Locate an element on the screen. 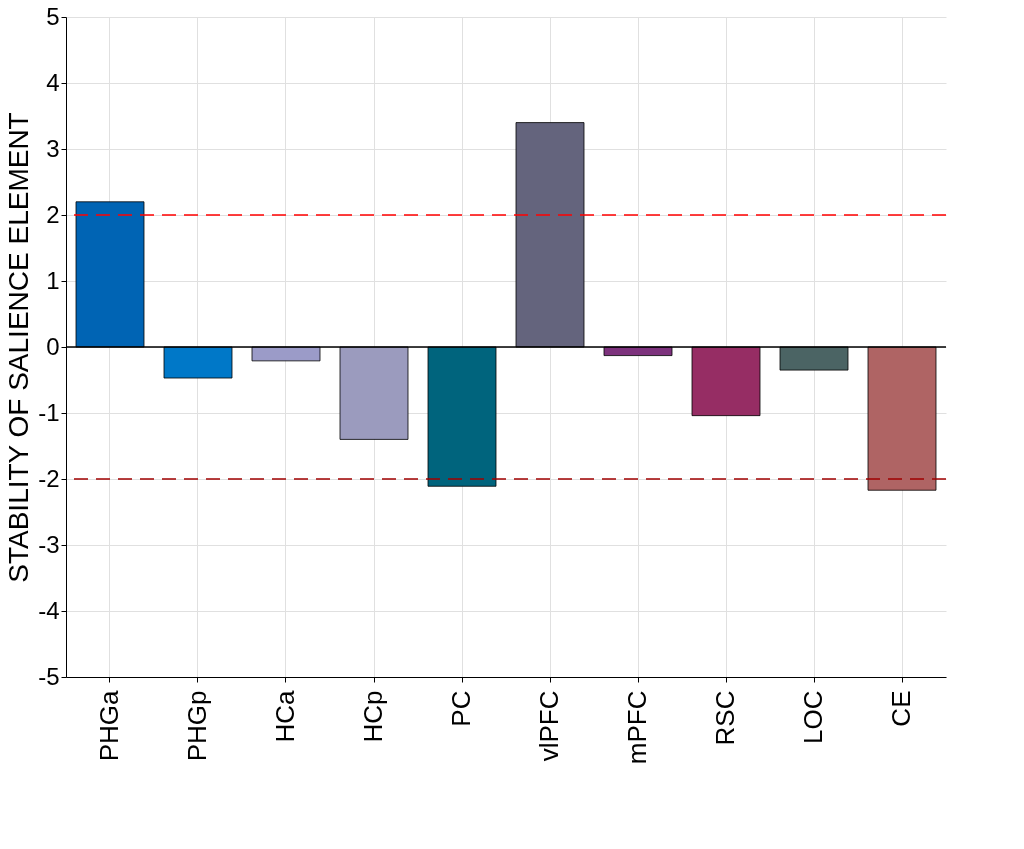  x-tick-label: HCa is located at coordinates (285, 716).